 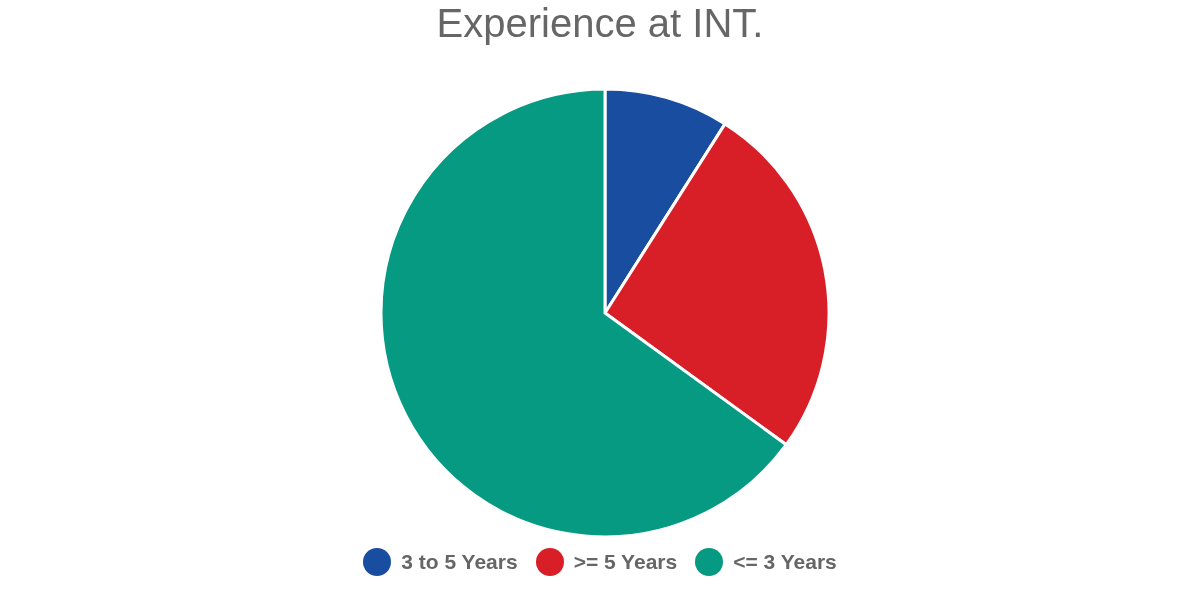 What do you see at coordinates (600, 24) in the screenshot?
I see `chart-title: Experience at INT.` at bounding box center [600, 24].